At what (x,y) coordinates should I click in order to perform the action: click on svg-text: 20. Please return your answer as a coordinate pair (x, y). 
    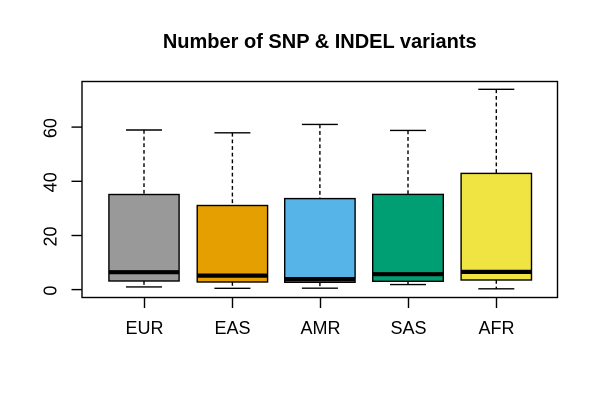
    Looking at the image, I should click on (51, 236).